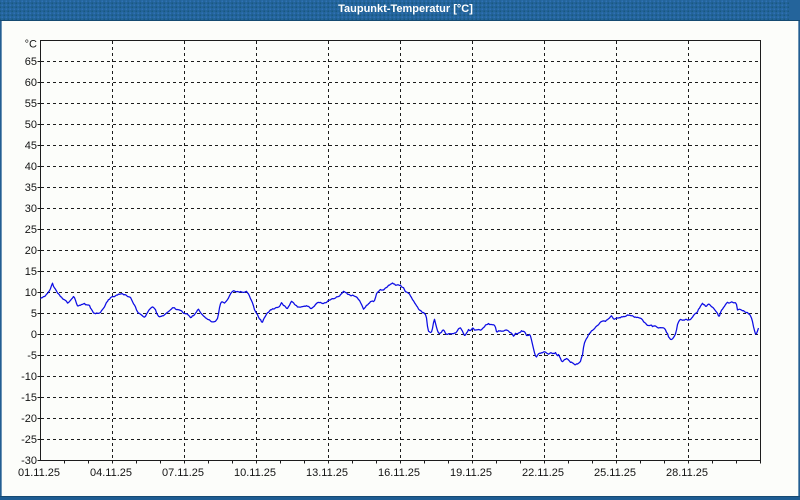 This screenshot has width=800, height=500. What do you see at coordinates (183, 473) in the screenshot?
I see `svg-text: 07.11.25` at bounding box center [183, 473].